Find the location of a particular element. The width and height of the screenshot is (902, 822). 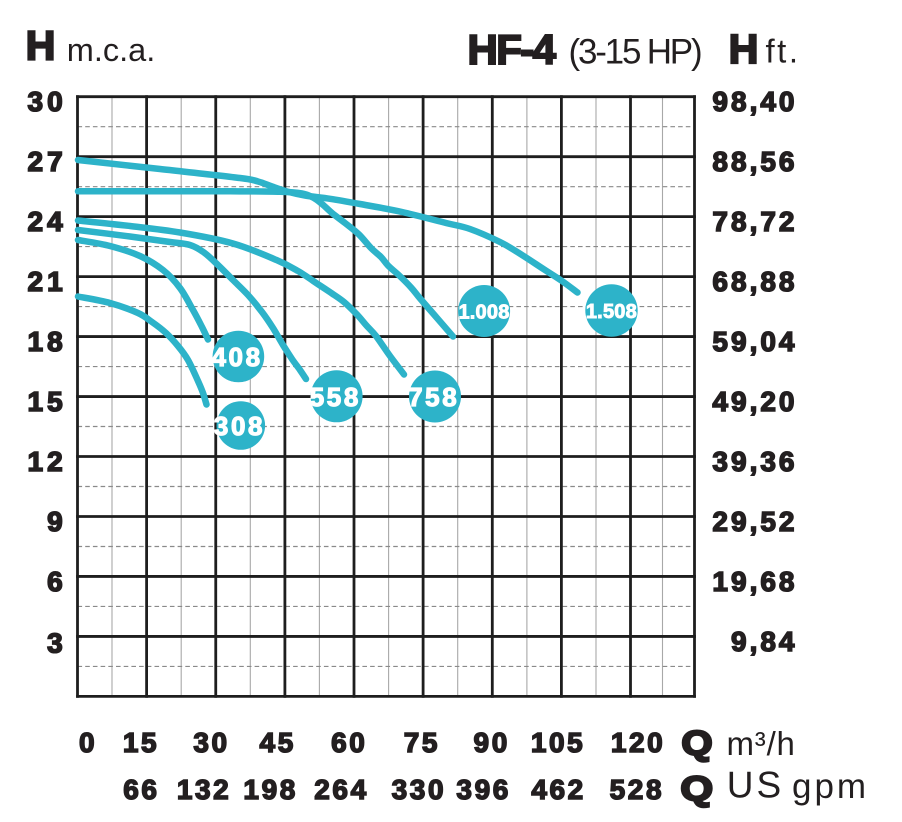

svg-text: 462 is located at coordinates (558, 789).